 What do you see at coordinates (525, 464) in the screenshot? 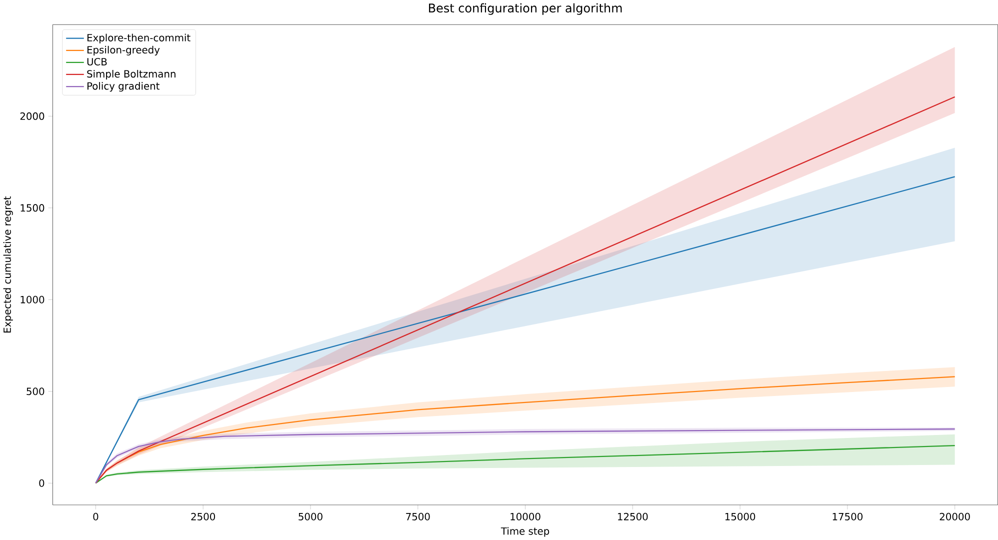
I see `line-series` at bounding box center [525, 464].